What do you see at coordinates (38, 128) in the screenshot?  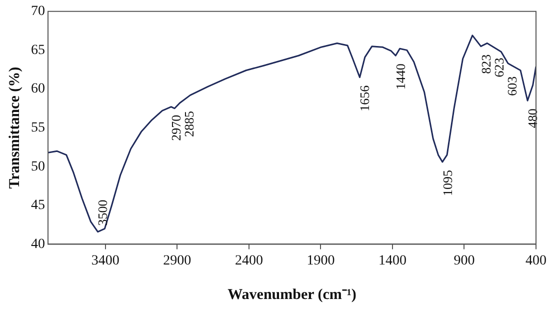 I see `y-tick-label: 55` at bounding box center [38, 128].